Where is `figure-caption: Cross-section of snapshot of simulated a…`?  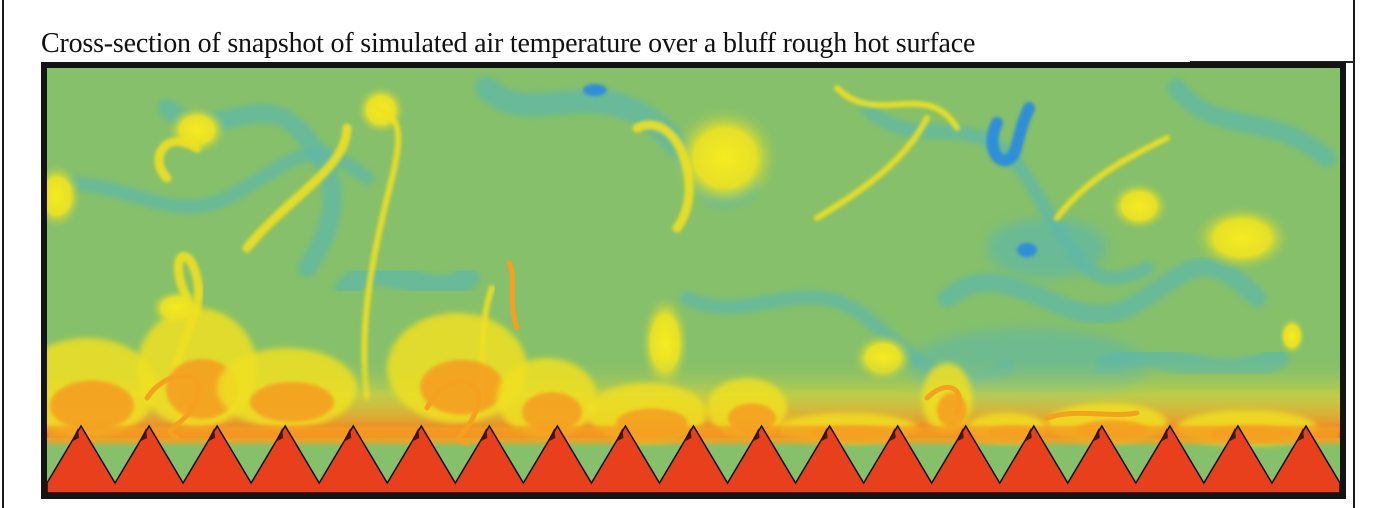 figure-caption: Cross-section of snapshot of simulated a… is located at coordinates (508, 43).